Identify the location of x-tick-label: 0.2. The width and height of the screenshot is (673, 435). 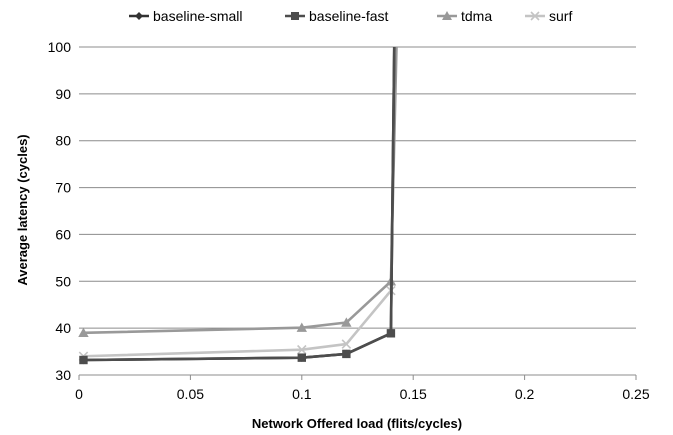
(525, 394).